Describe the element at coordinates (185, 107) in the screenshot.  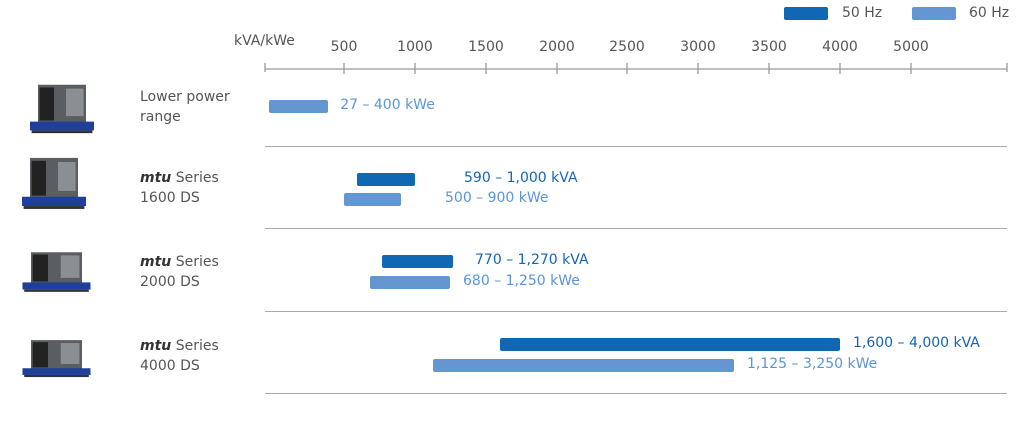
I see `row-label: Lower power range` at that location.